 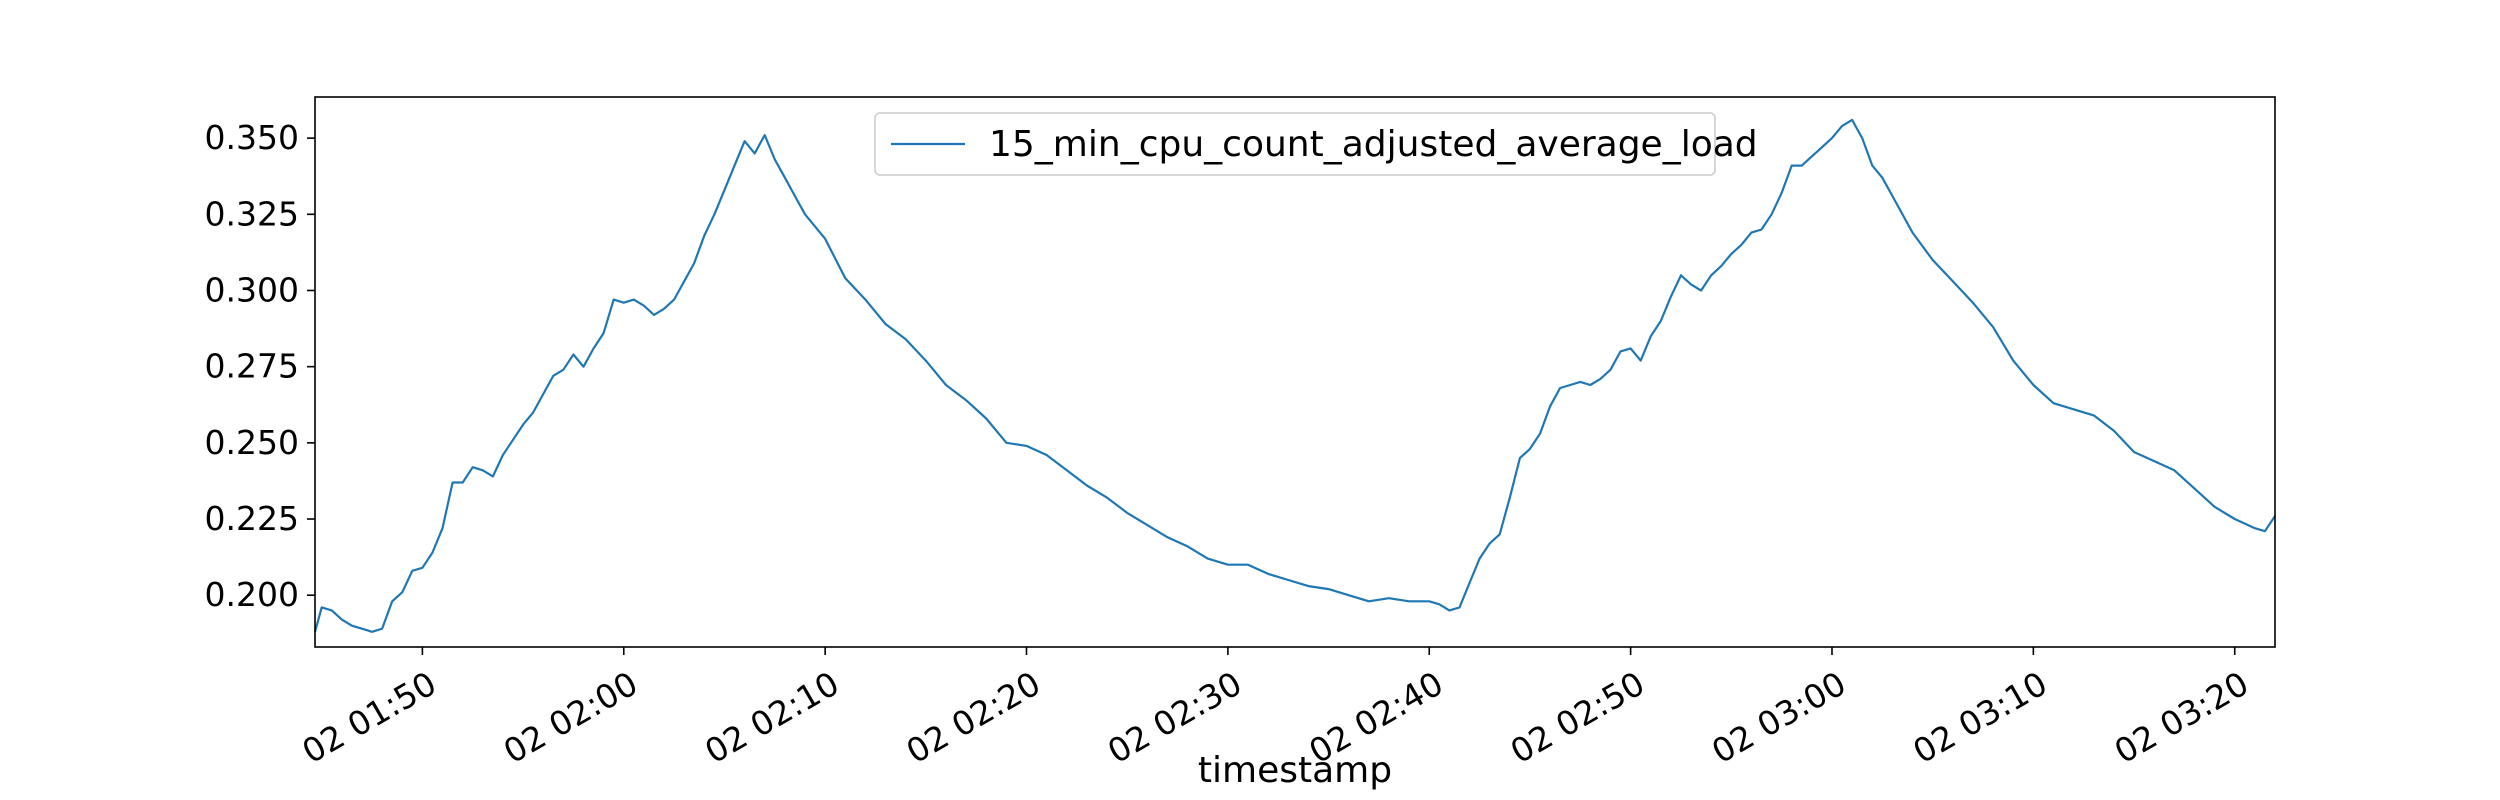 What do you see at coordinates (252, 366) in the screenshot?
I see `y-tick-label: 0.275` at bounding box center [252, 366].